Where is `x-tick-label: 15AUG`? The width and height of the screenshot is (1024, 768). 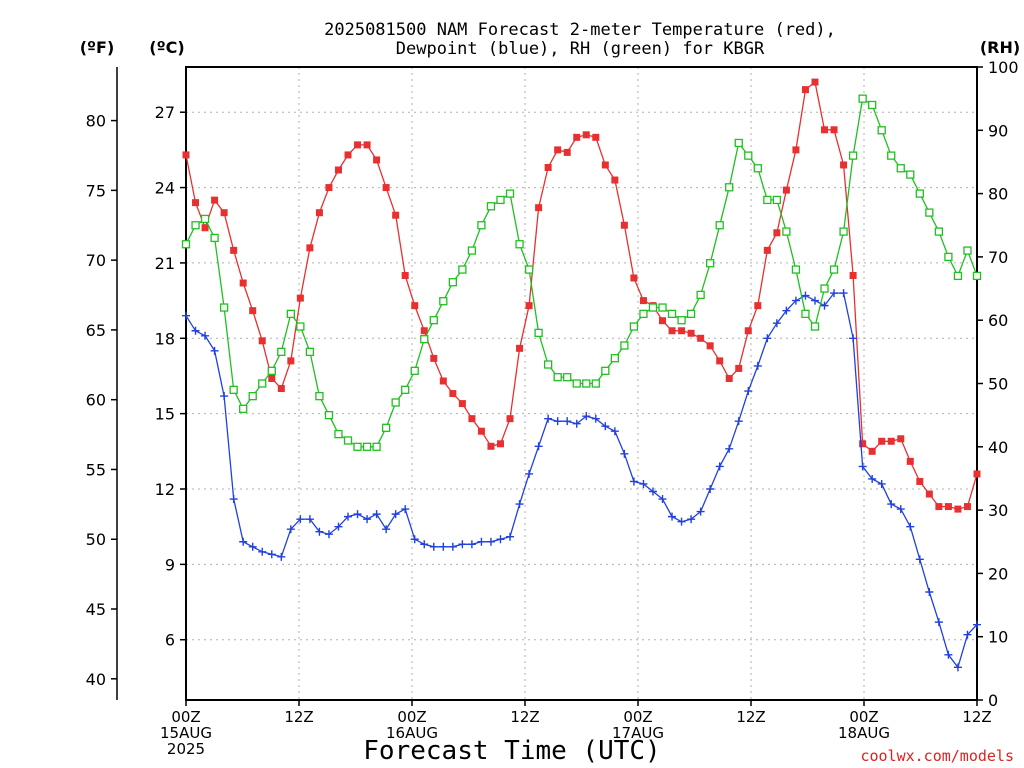
x-tick-label: 15AUG is located at coordinates (186, 733).